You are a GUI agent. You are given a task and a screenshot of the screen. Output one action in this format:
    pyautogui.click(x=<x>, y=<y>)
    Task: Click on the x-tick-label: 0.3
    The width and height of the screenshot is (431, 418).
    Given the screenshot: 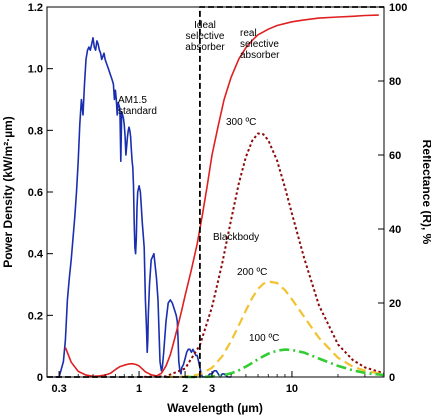 What is the action you would take?
    pyautogui.click(x=58, y=389)
    